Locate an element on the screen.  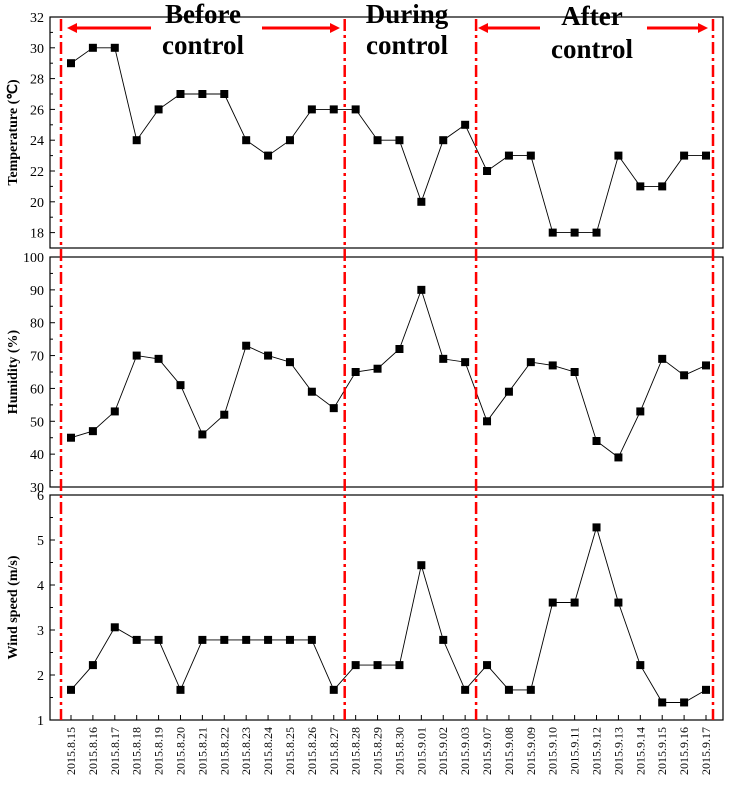
x-tick-label-14: 2015.8.29 is located at coordinates (378, 751).